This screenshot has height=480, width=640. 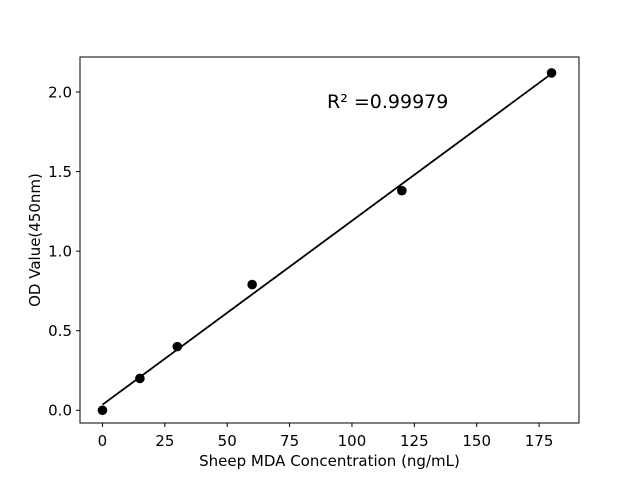 I want to click on y-axis-label: OD Value(450nm), so click(x=35, y=240).